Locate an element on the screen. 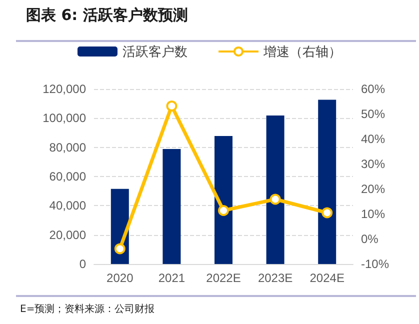 This screenshot has height=324, width=419. y2-tick-label: -10% is located at coordinates (375, 264).